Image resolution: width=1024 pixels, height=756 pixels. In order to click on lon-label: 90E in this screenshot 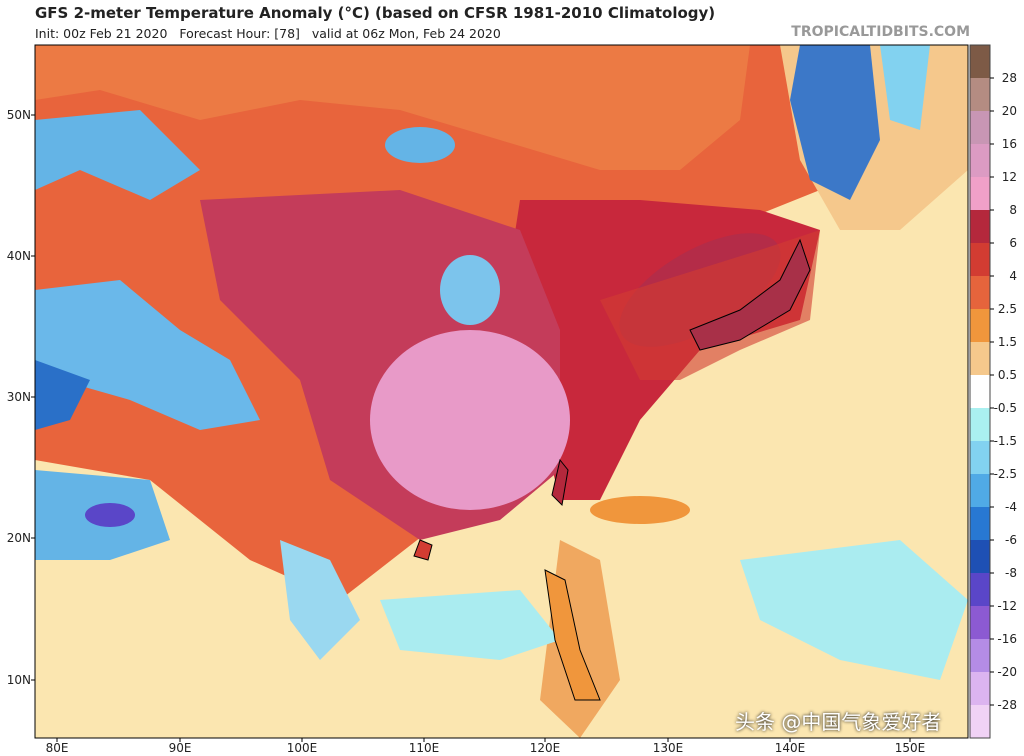, I will do `click(180, 748)`.